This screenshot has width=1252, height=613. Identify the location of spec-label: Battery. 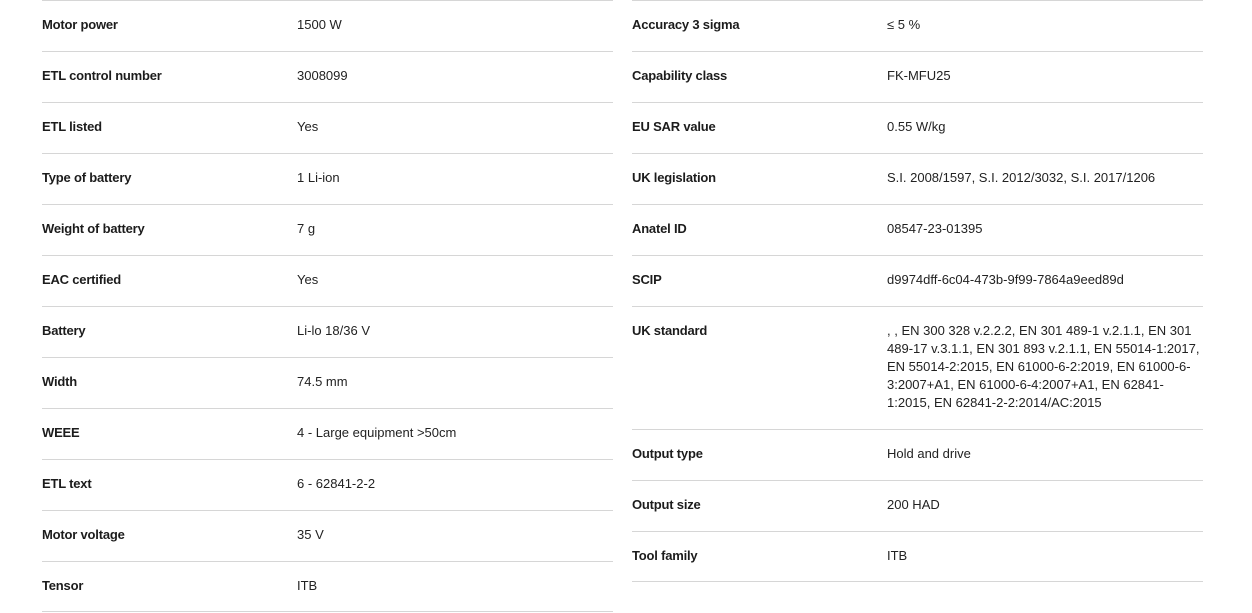
(64, 330).